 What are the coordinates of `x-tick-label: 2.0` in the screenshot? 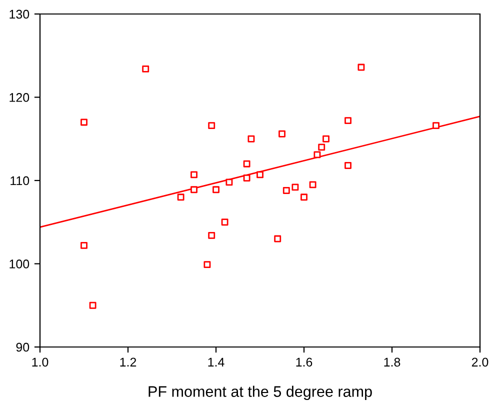 It's located at (480, 362).